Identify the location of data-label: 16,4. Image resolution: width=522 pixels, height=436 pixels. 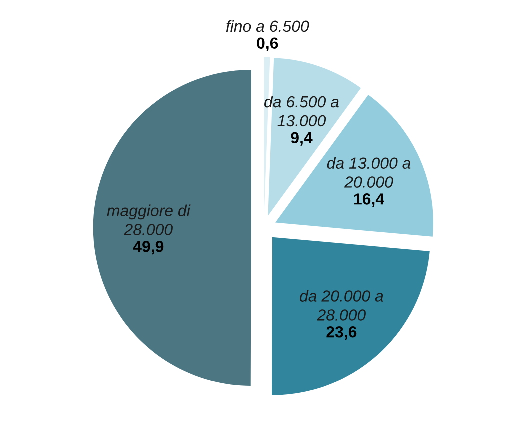
(369, 201).